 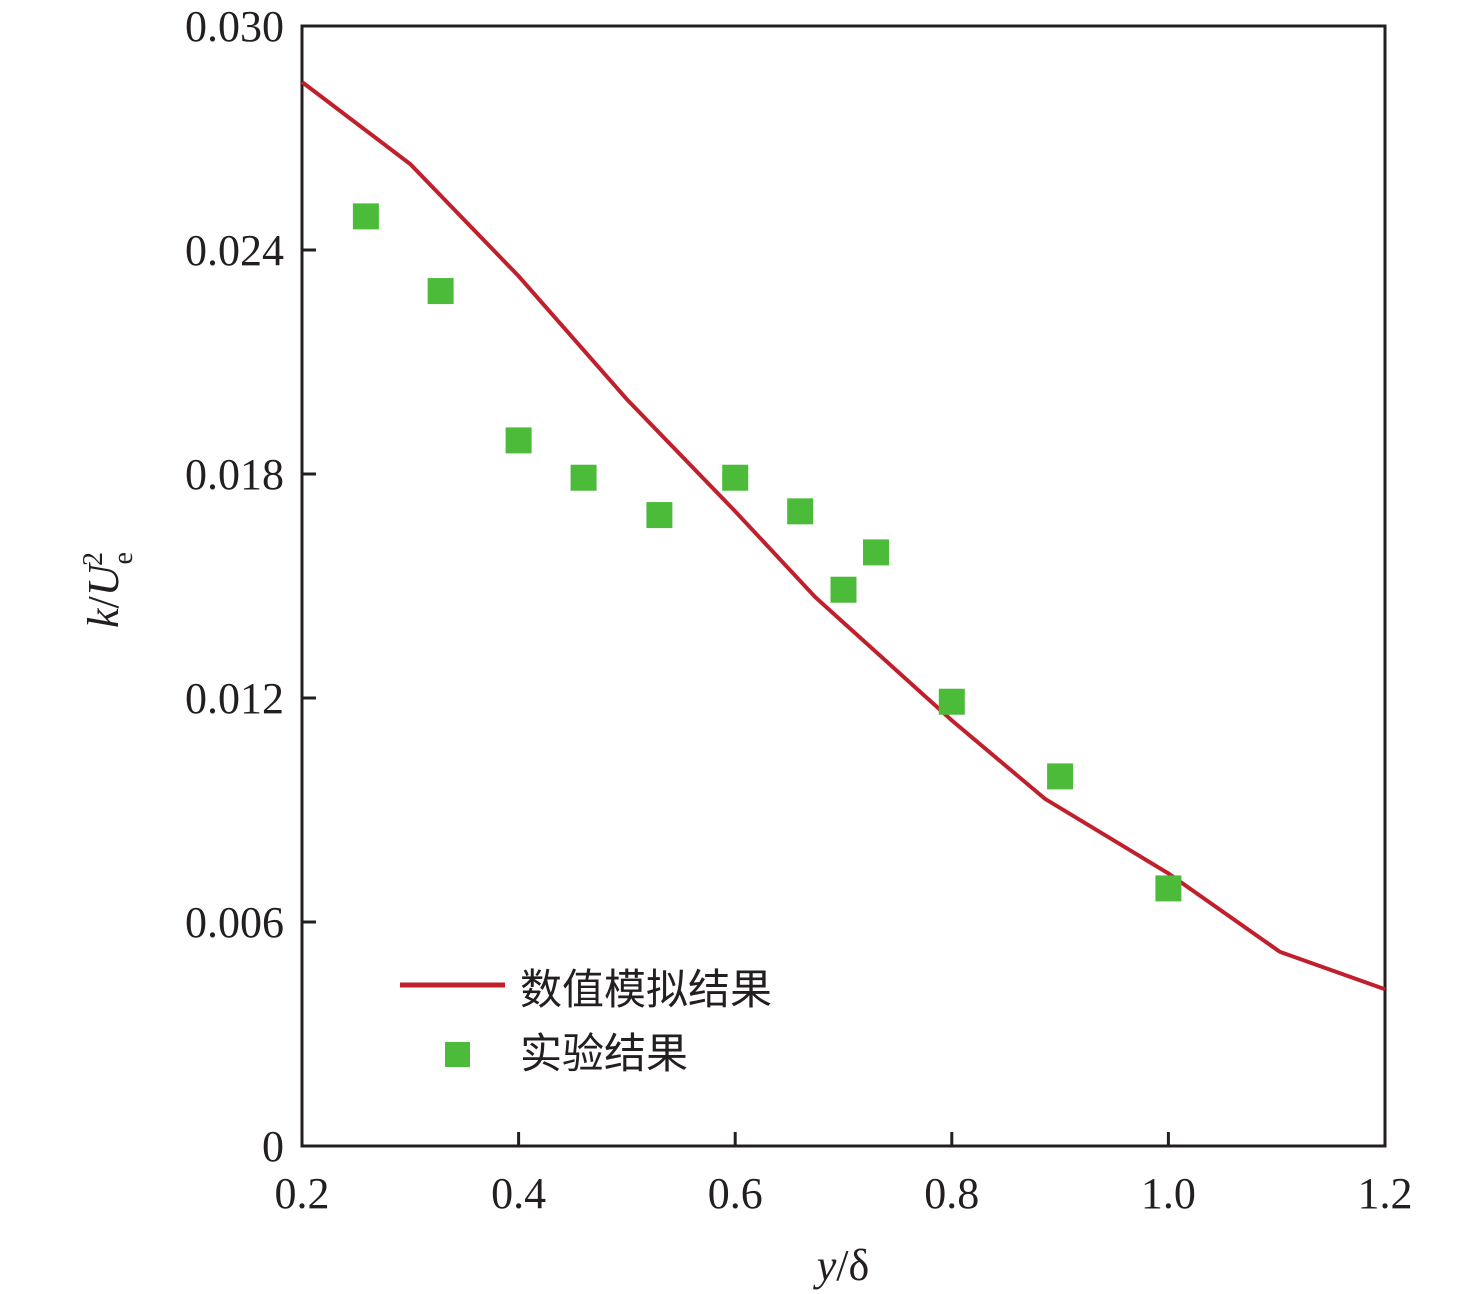 What do you see at coordinates (108, 590) in the screenshot?
I see `y-axis-title: k/Ue2` at bounding box center [108, 590].